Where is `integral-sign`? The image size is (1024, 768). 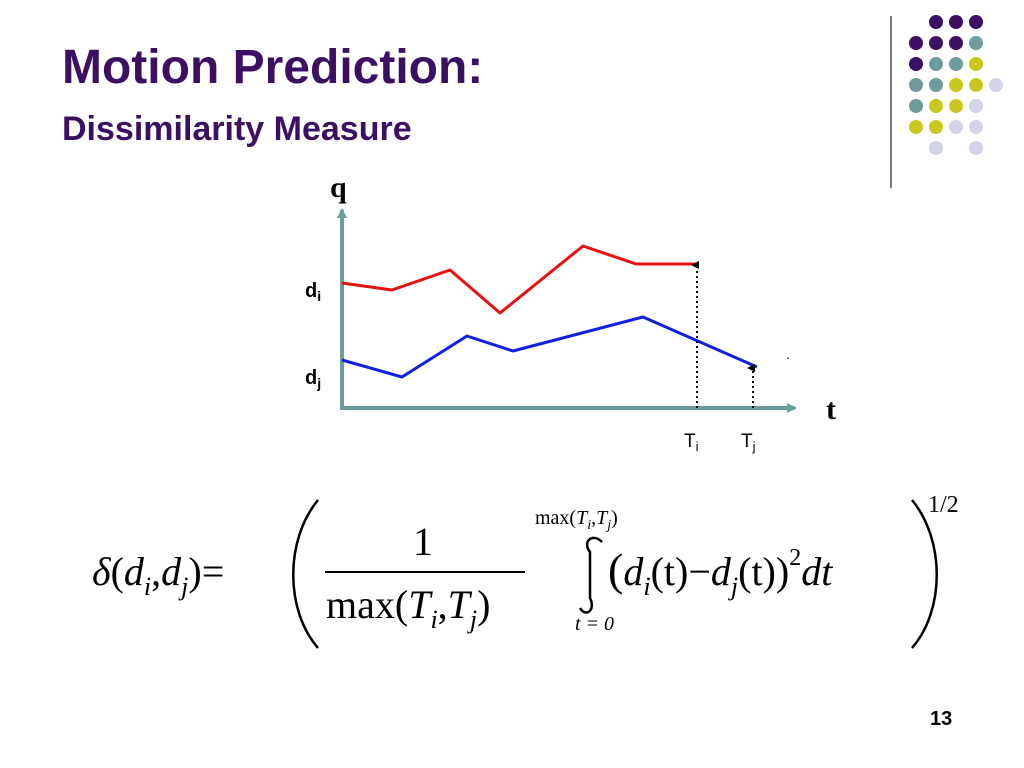
integral-sign is located at coordinates (590, 575).